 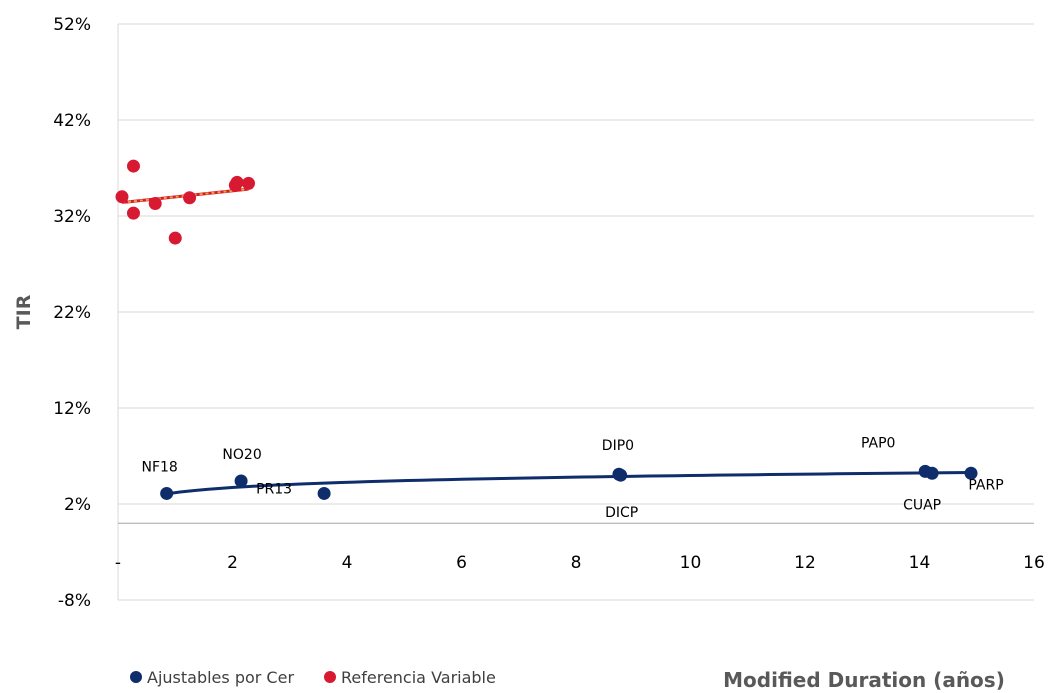 What do you see at coordinates (922, 505) in the screenshot?
I see `point-label-0-6: CUAP` at bounding box center [922, 505].